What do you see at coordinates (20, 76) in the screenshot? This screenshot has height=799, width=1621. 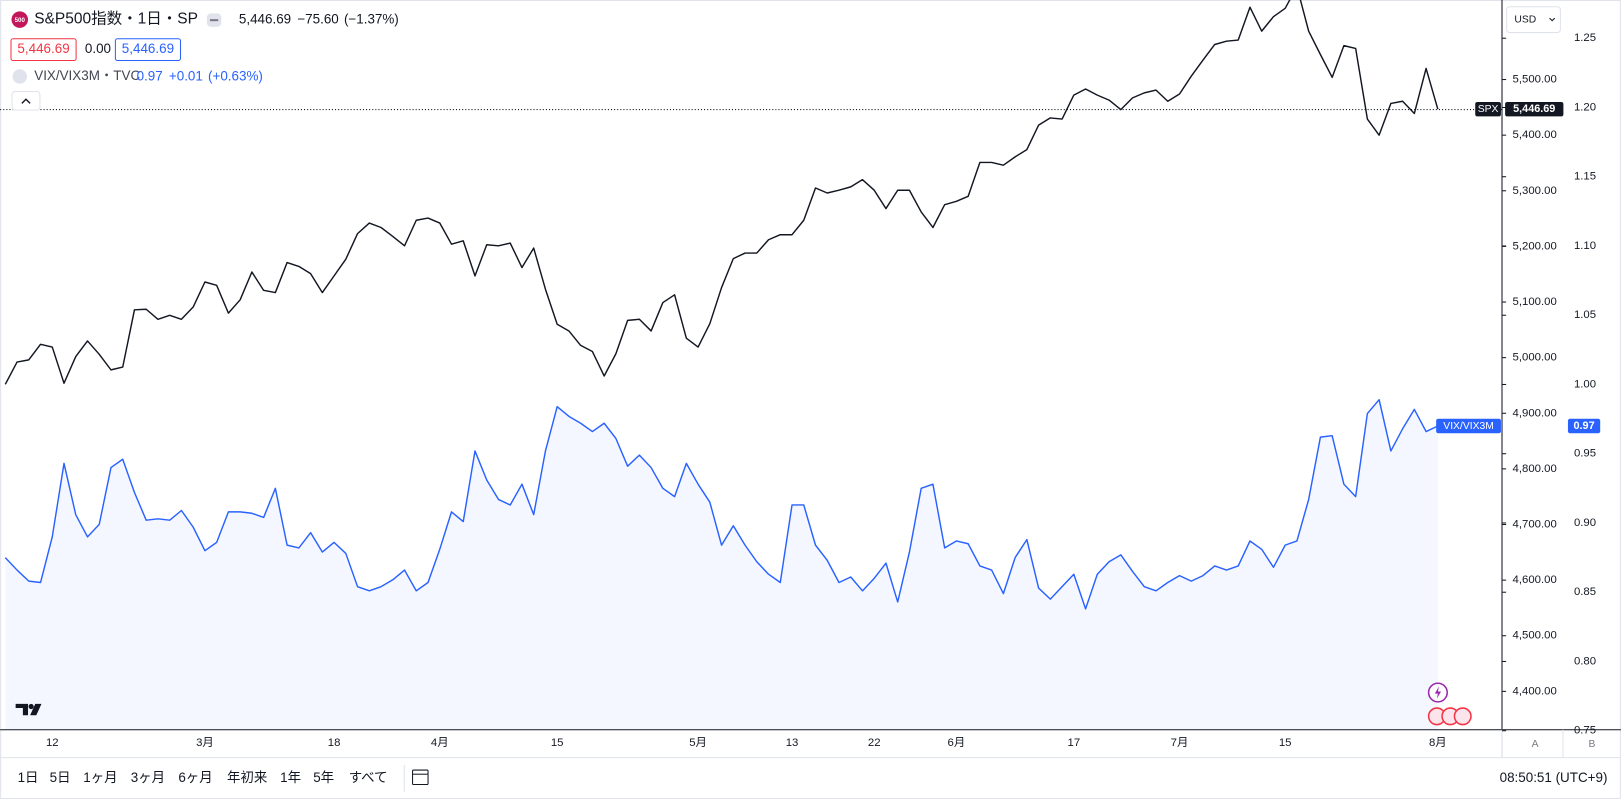 I see `vix-logo` at bounding box center [20, 76].